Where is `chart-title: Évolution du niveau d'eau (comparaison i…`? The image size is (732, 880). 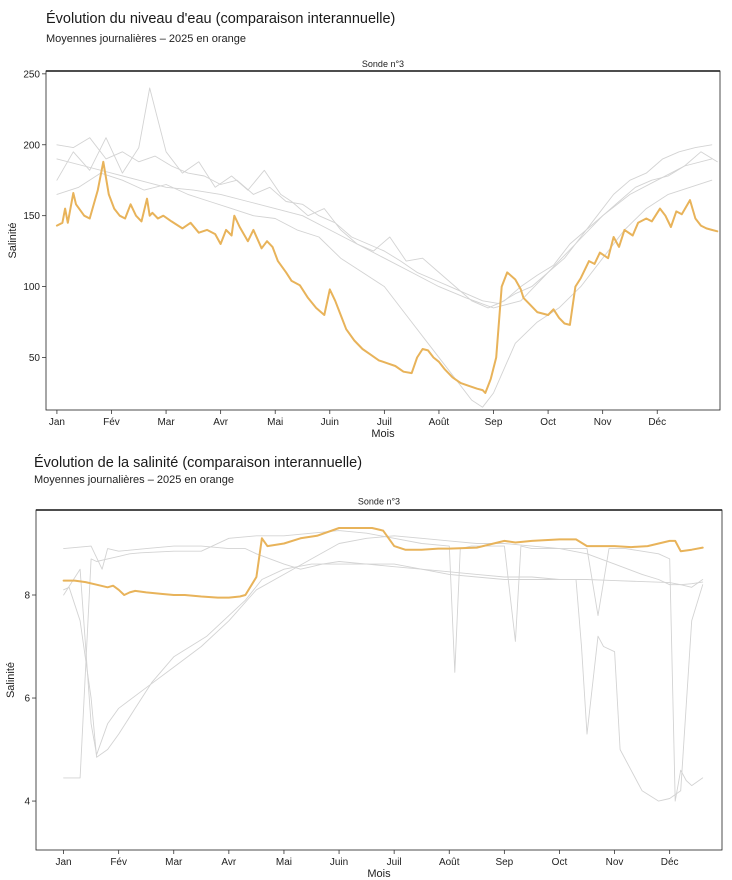 chart-title: Évolution du niveau d'eau (comparaison i… is located at coordinates (221, 19).